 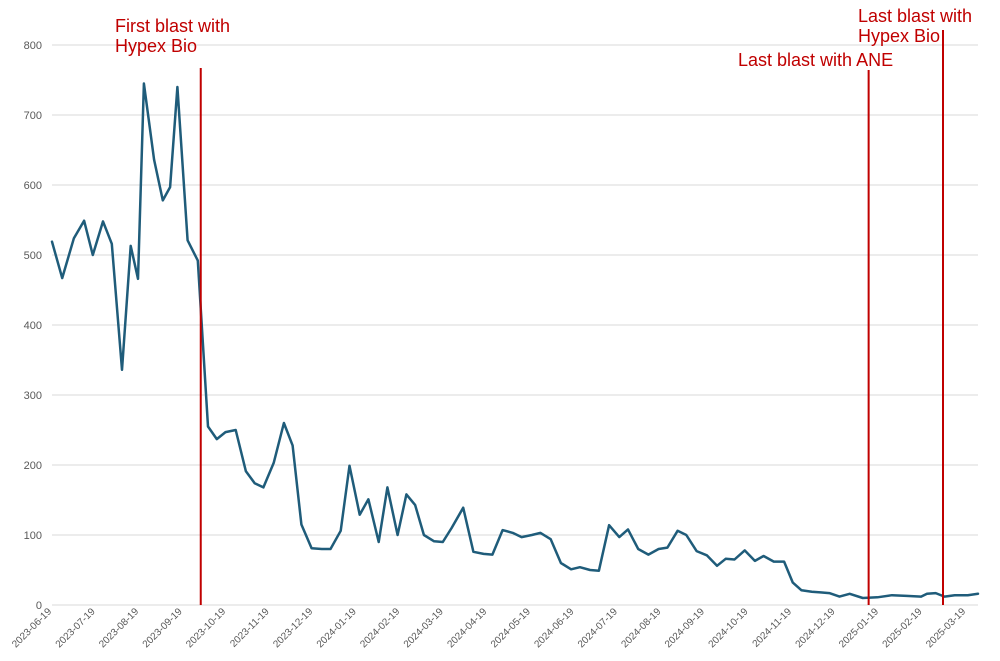 What do you see at coordinates (915, 16) in the screenshot?
I see `annotation-label: Last blast with` at bounding box center [915, 16].